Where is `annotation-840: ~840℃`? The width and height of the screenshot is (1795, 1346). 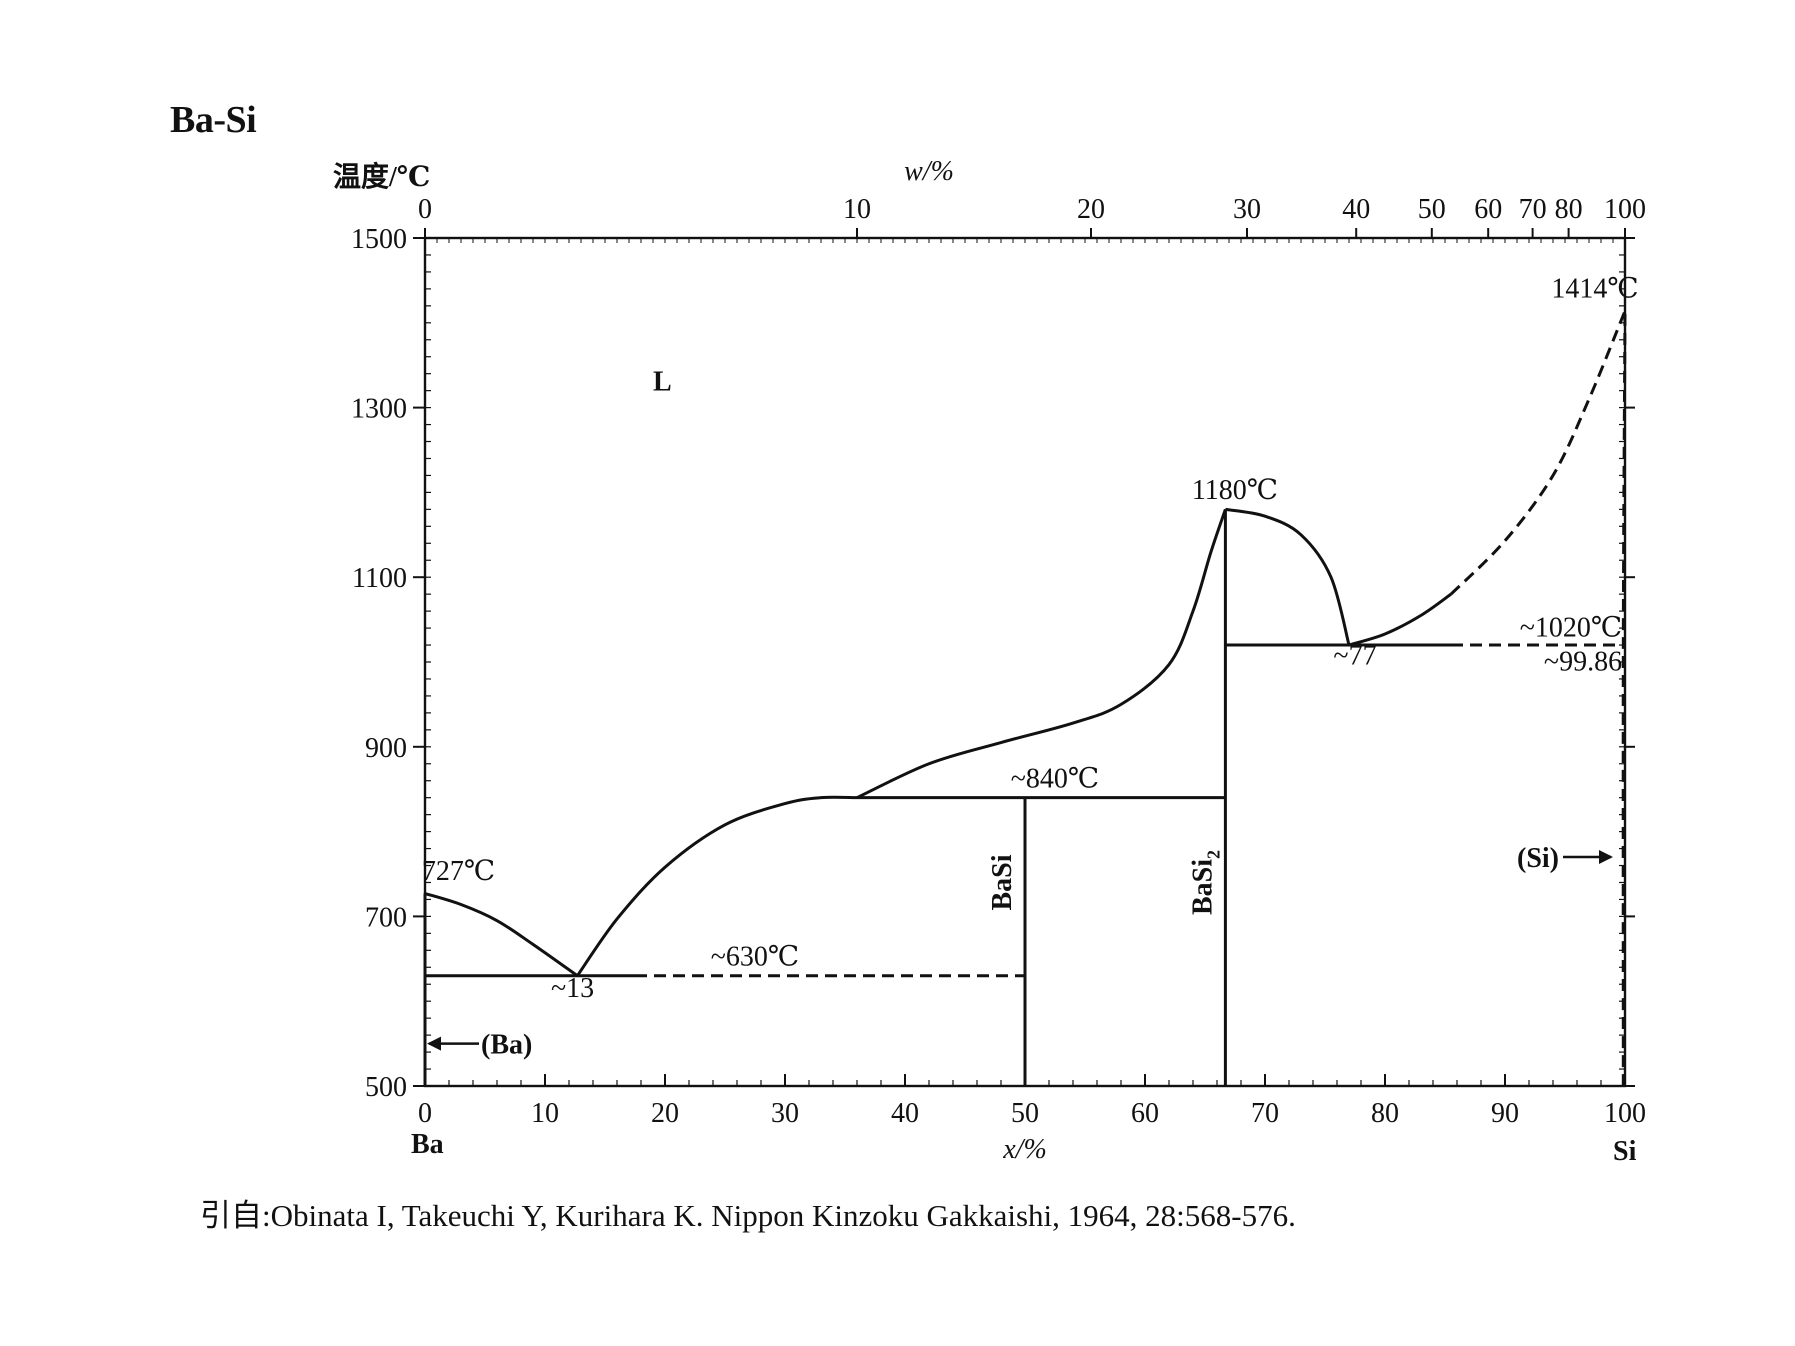 annotation-840: ~840℃ is located at coordinates (1055, 779).